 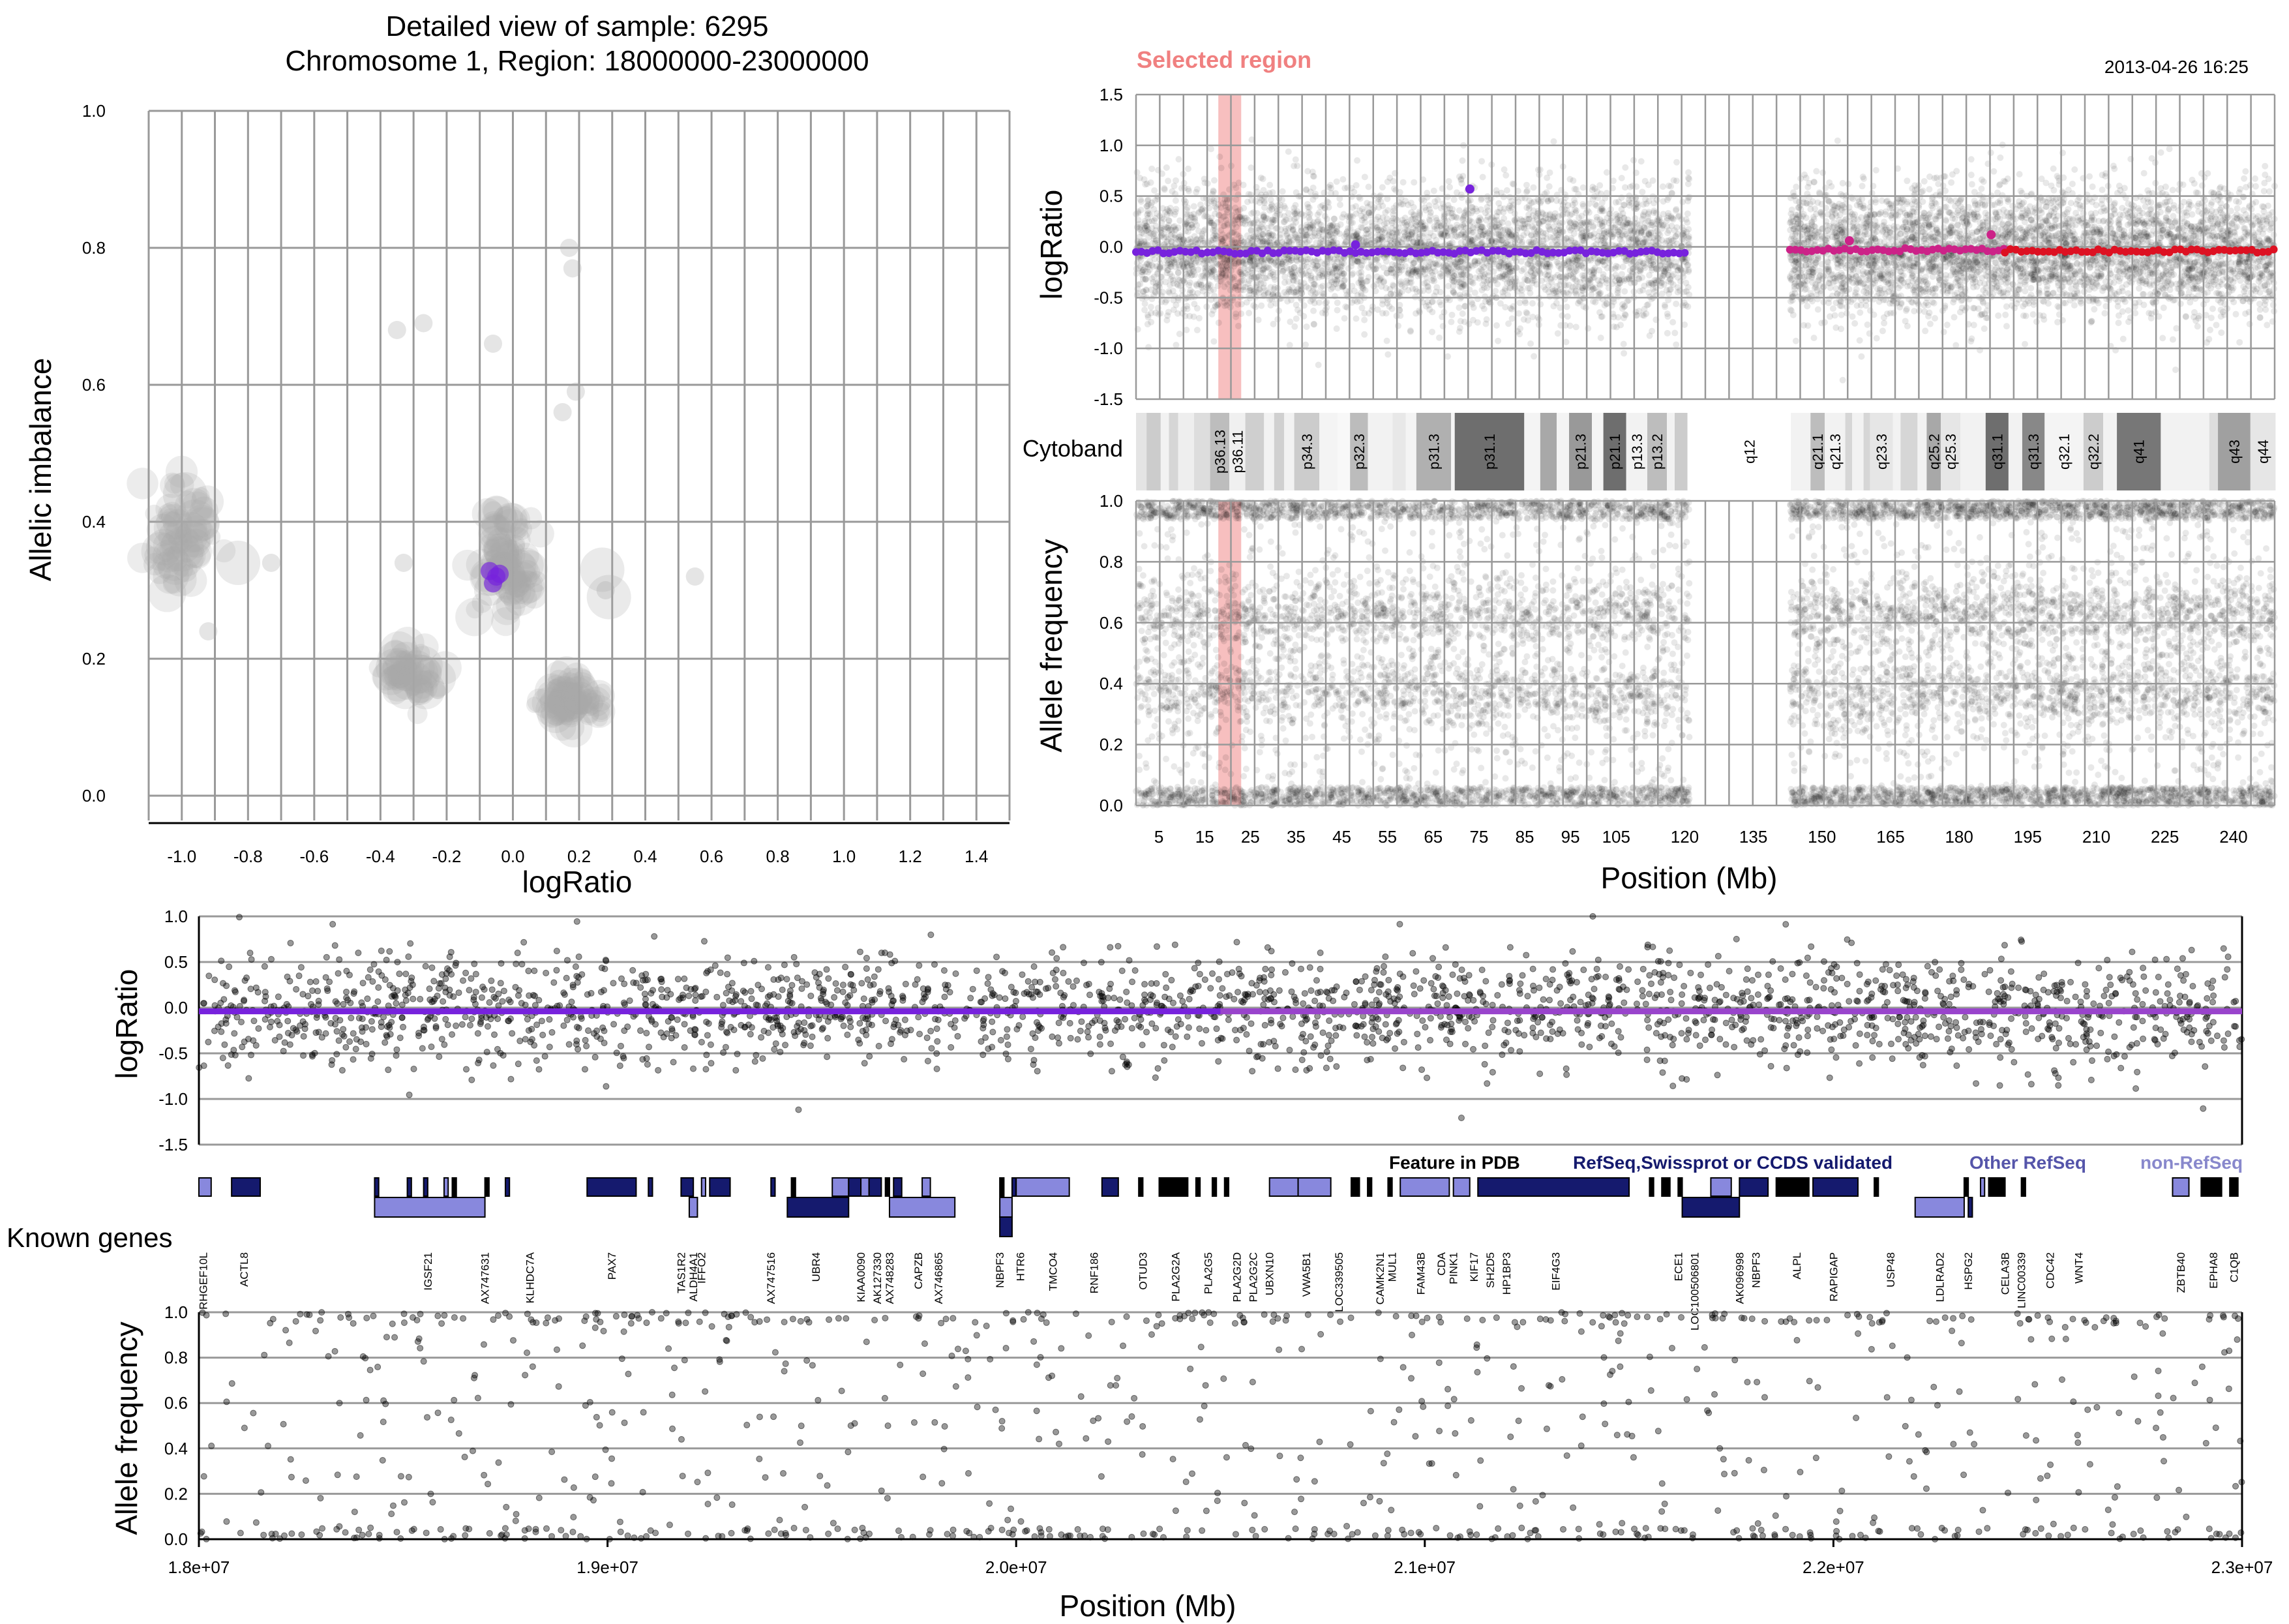 What do you see at coordinates (40, 470) in the screenshot?
I see `imbalance-ylabel: Allelic imbalance` at bounding box center [40, 470].